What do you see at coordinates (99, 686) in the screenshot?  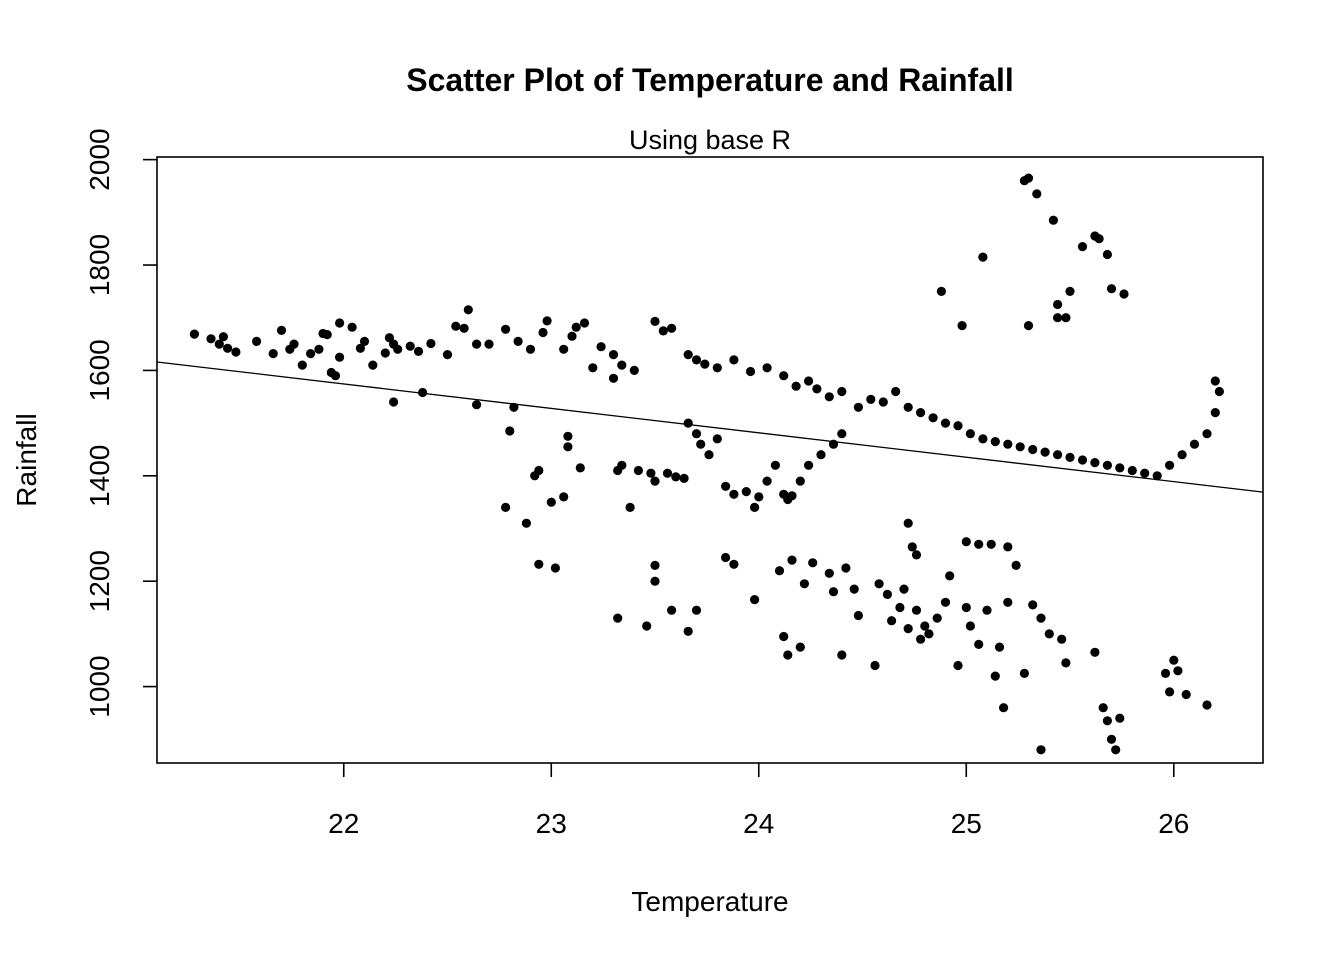 I see `y-tick-label: 1000` at bounding box center [99, 686].